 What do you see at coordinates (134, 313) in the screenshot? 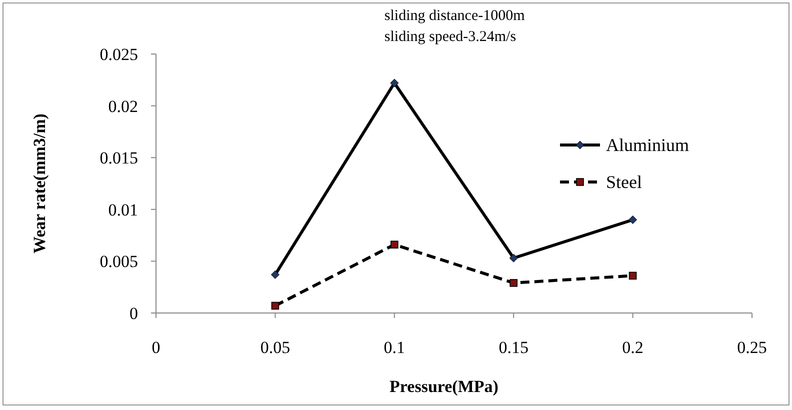
I see `y-tick-label: 0` at bounding box center [134, 313].